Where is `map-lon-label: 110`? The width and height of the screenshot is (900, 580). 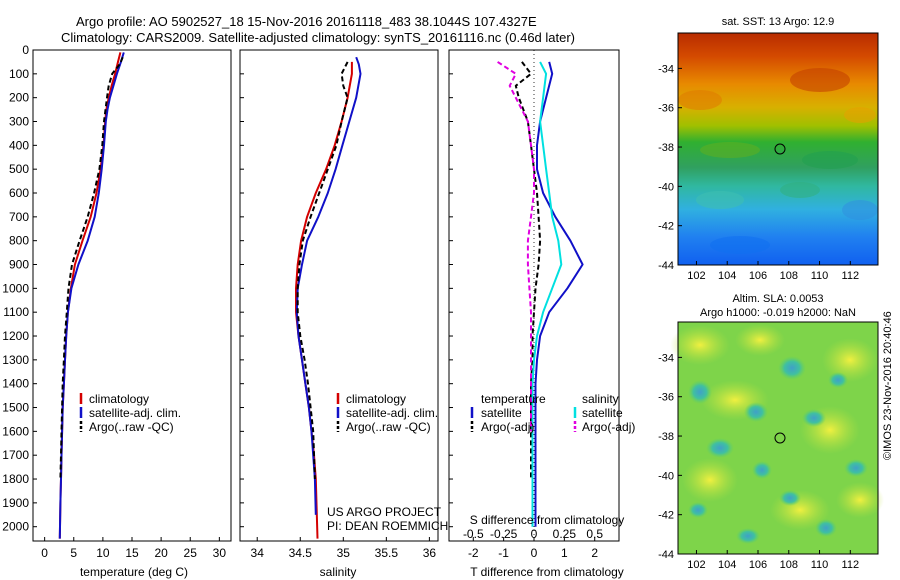 map-lon-label: 110 is located at coordinates (820, 276).